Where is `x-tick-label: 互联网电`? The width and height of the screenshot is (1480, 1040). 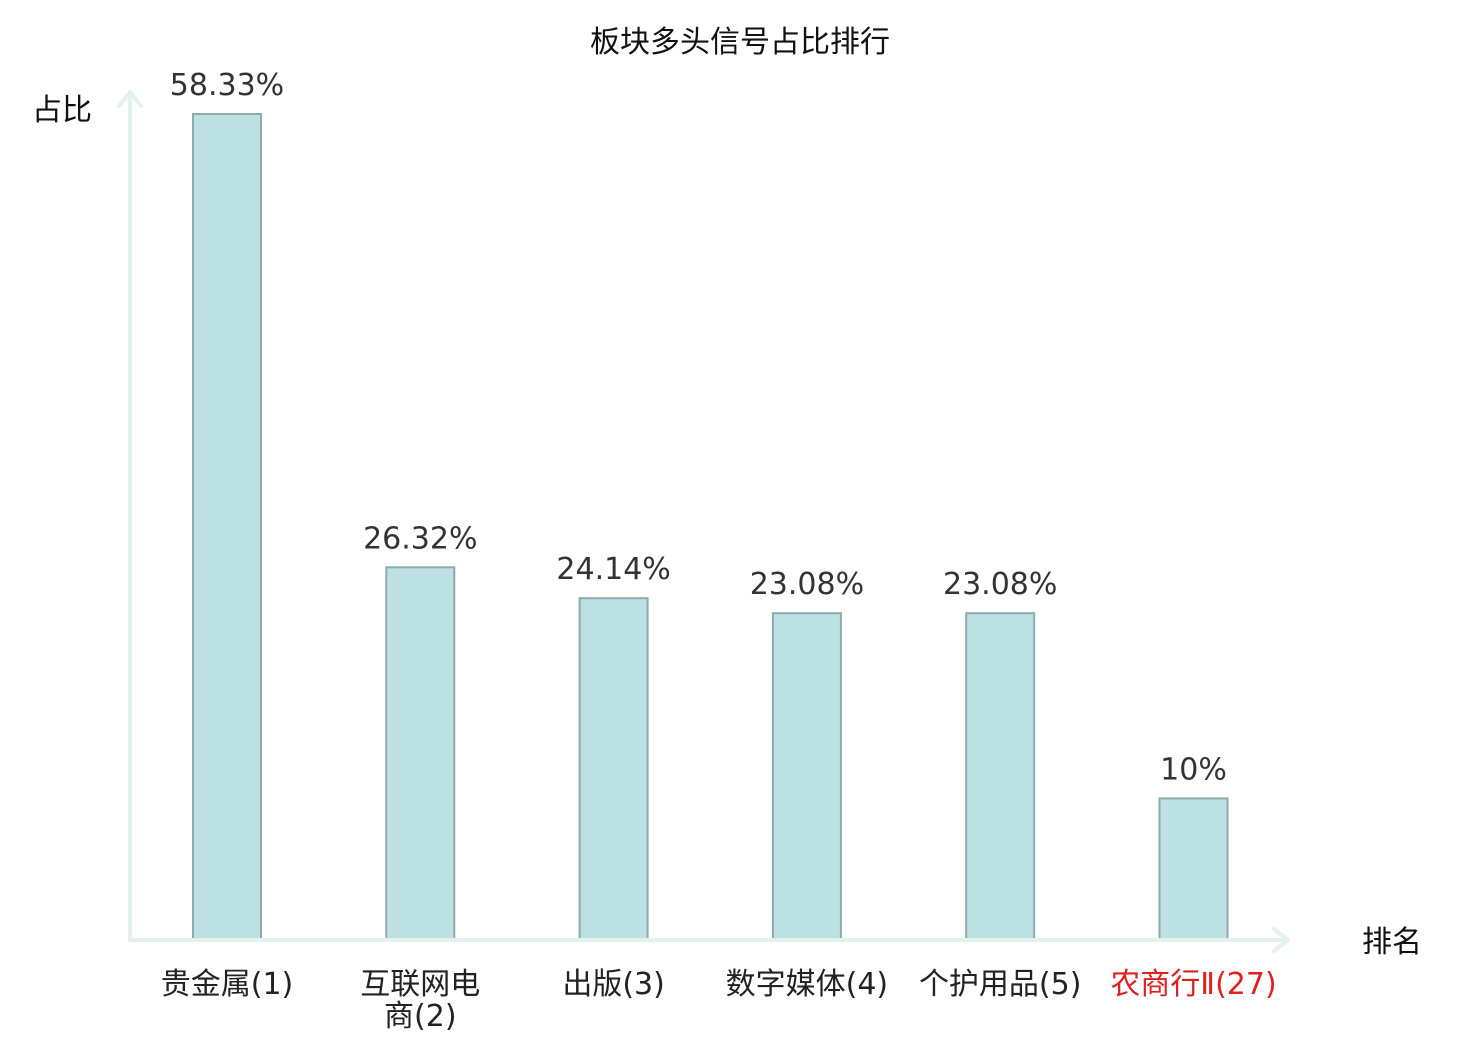 x-tick-label: 互联网电 is located at coordinates (420, 984).